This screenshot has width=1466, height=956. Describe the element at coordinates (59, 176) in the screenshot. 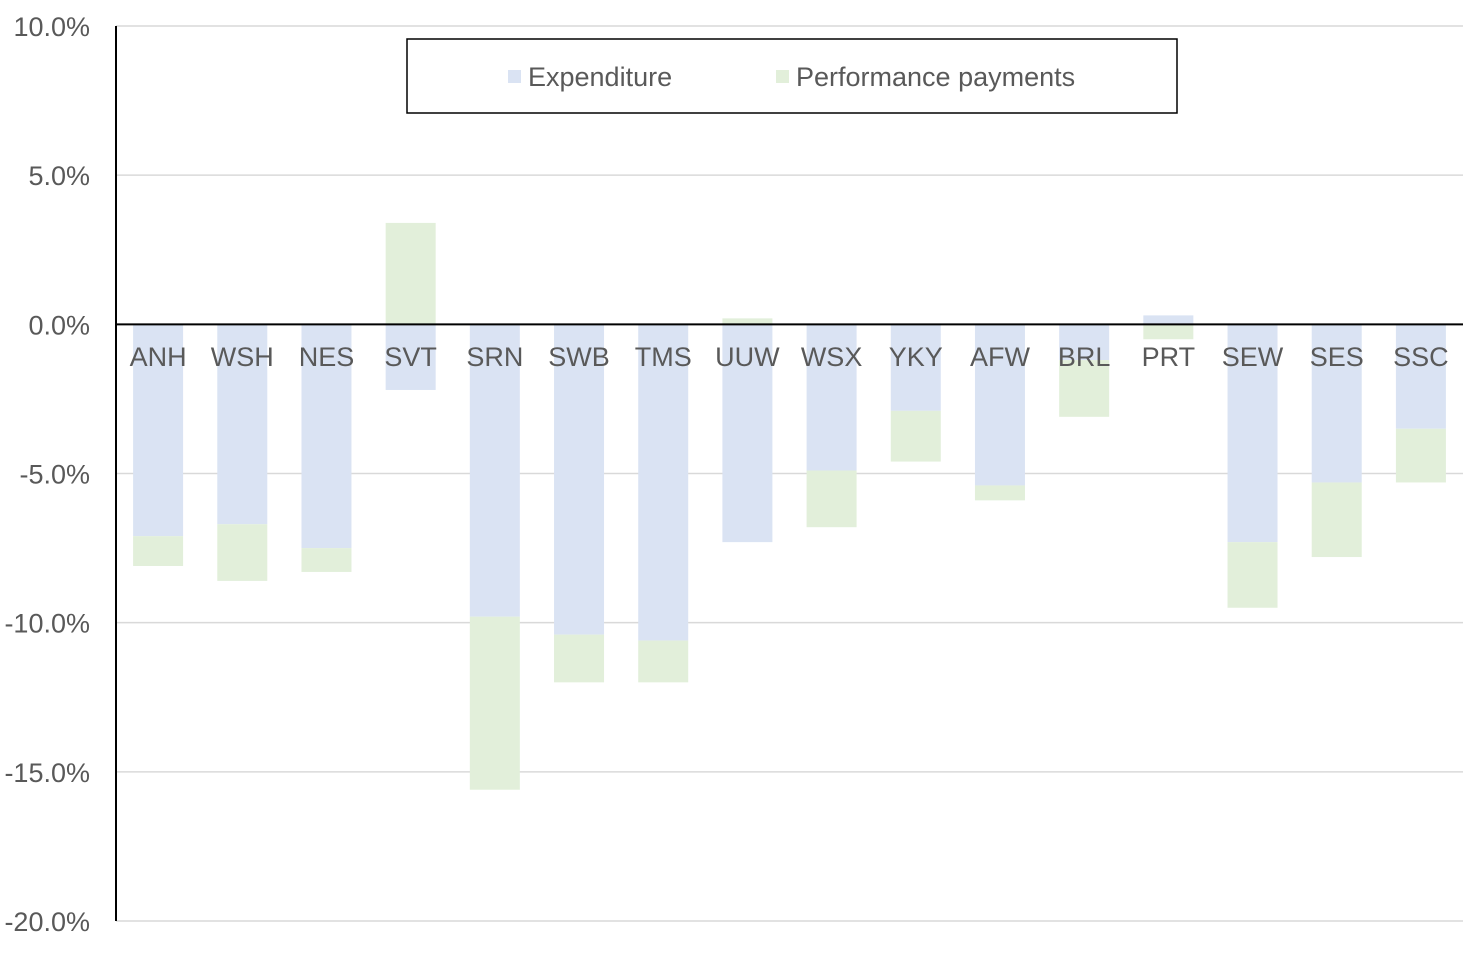

I see `y-tick-label: 5.0%` at that location.